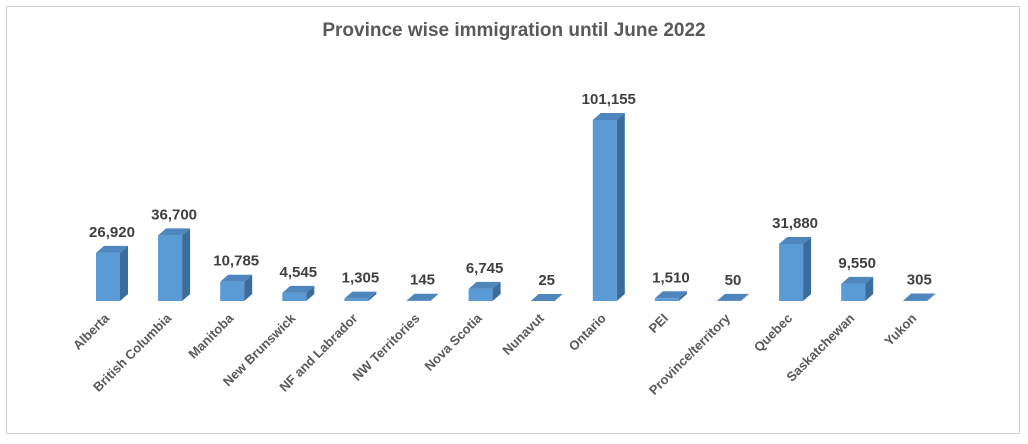 The image size is (1028, 444). Describe the element at coordinates (361, 278) in the screenshot. I see `data-label-nf-and-labrador: 1,305` at that location.